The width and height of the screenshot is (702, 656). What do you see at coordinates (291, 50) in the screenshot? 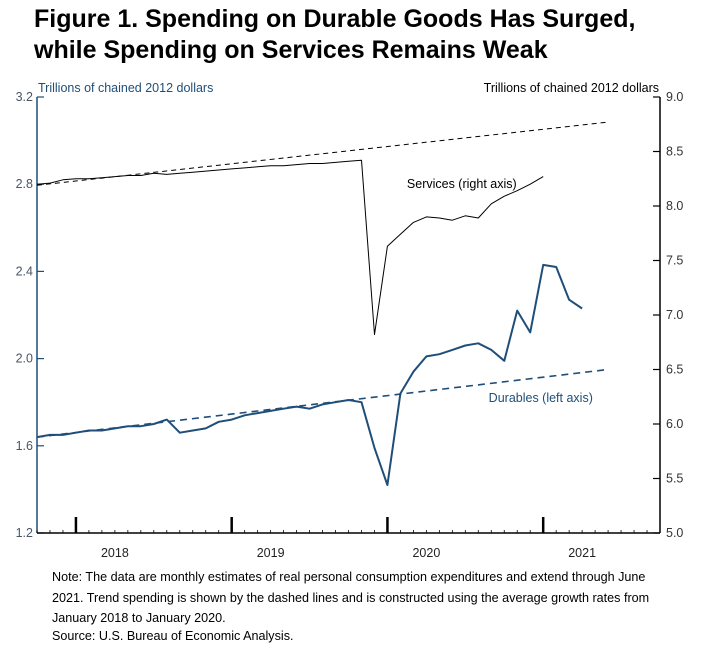
I see `chart-title-line-2: while Spending on Services Remains Weak` at bounding box center [291, 50].